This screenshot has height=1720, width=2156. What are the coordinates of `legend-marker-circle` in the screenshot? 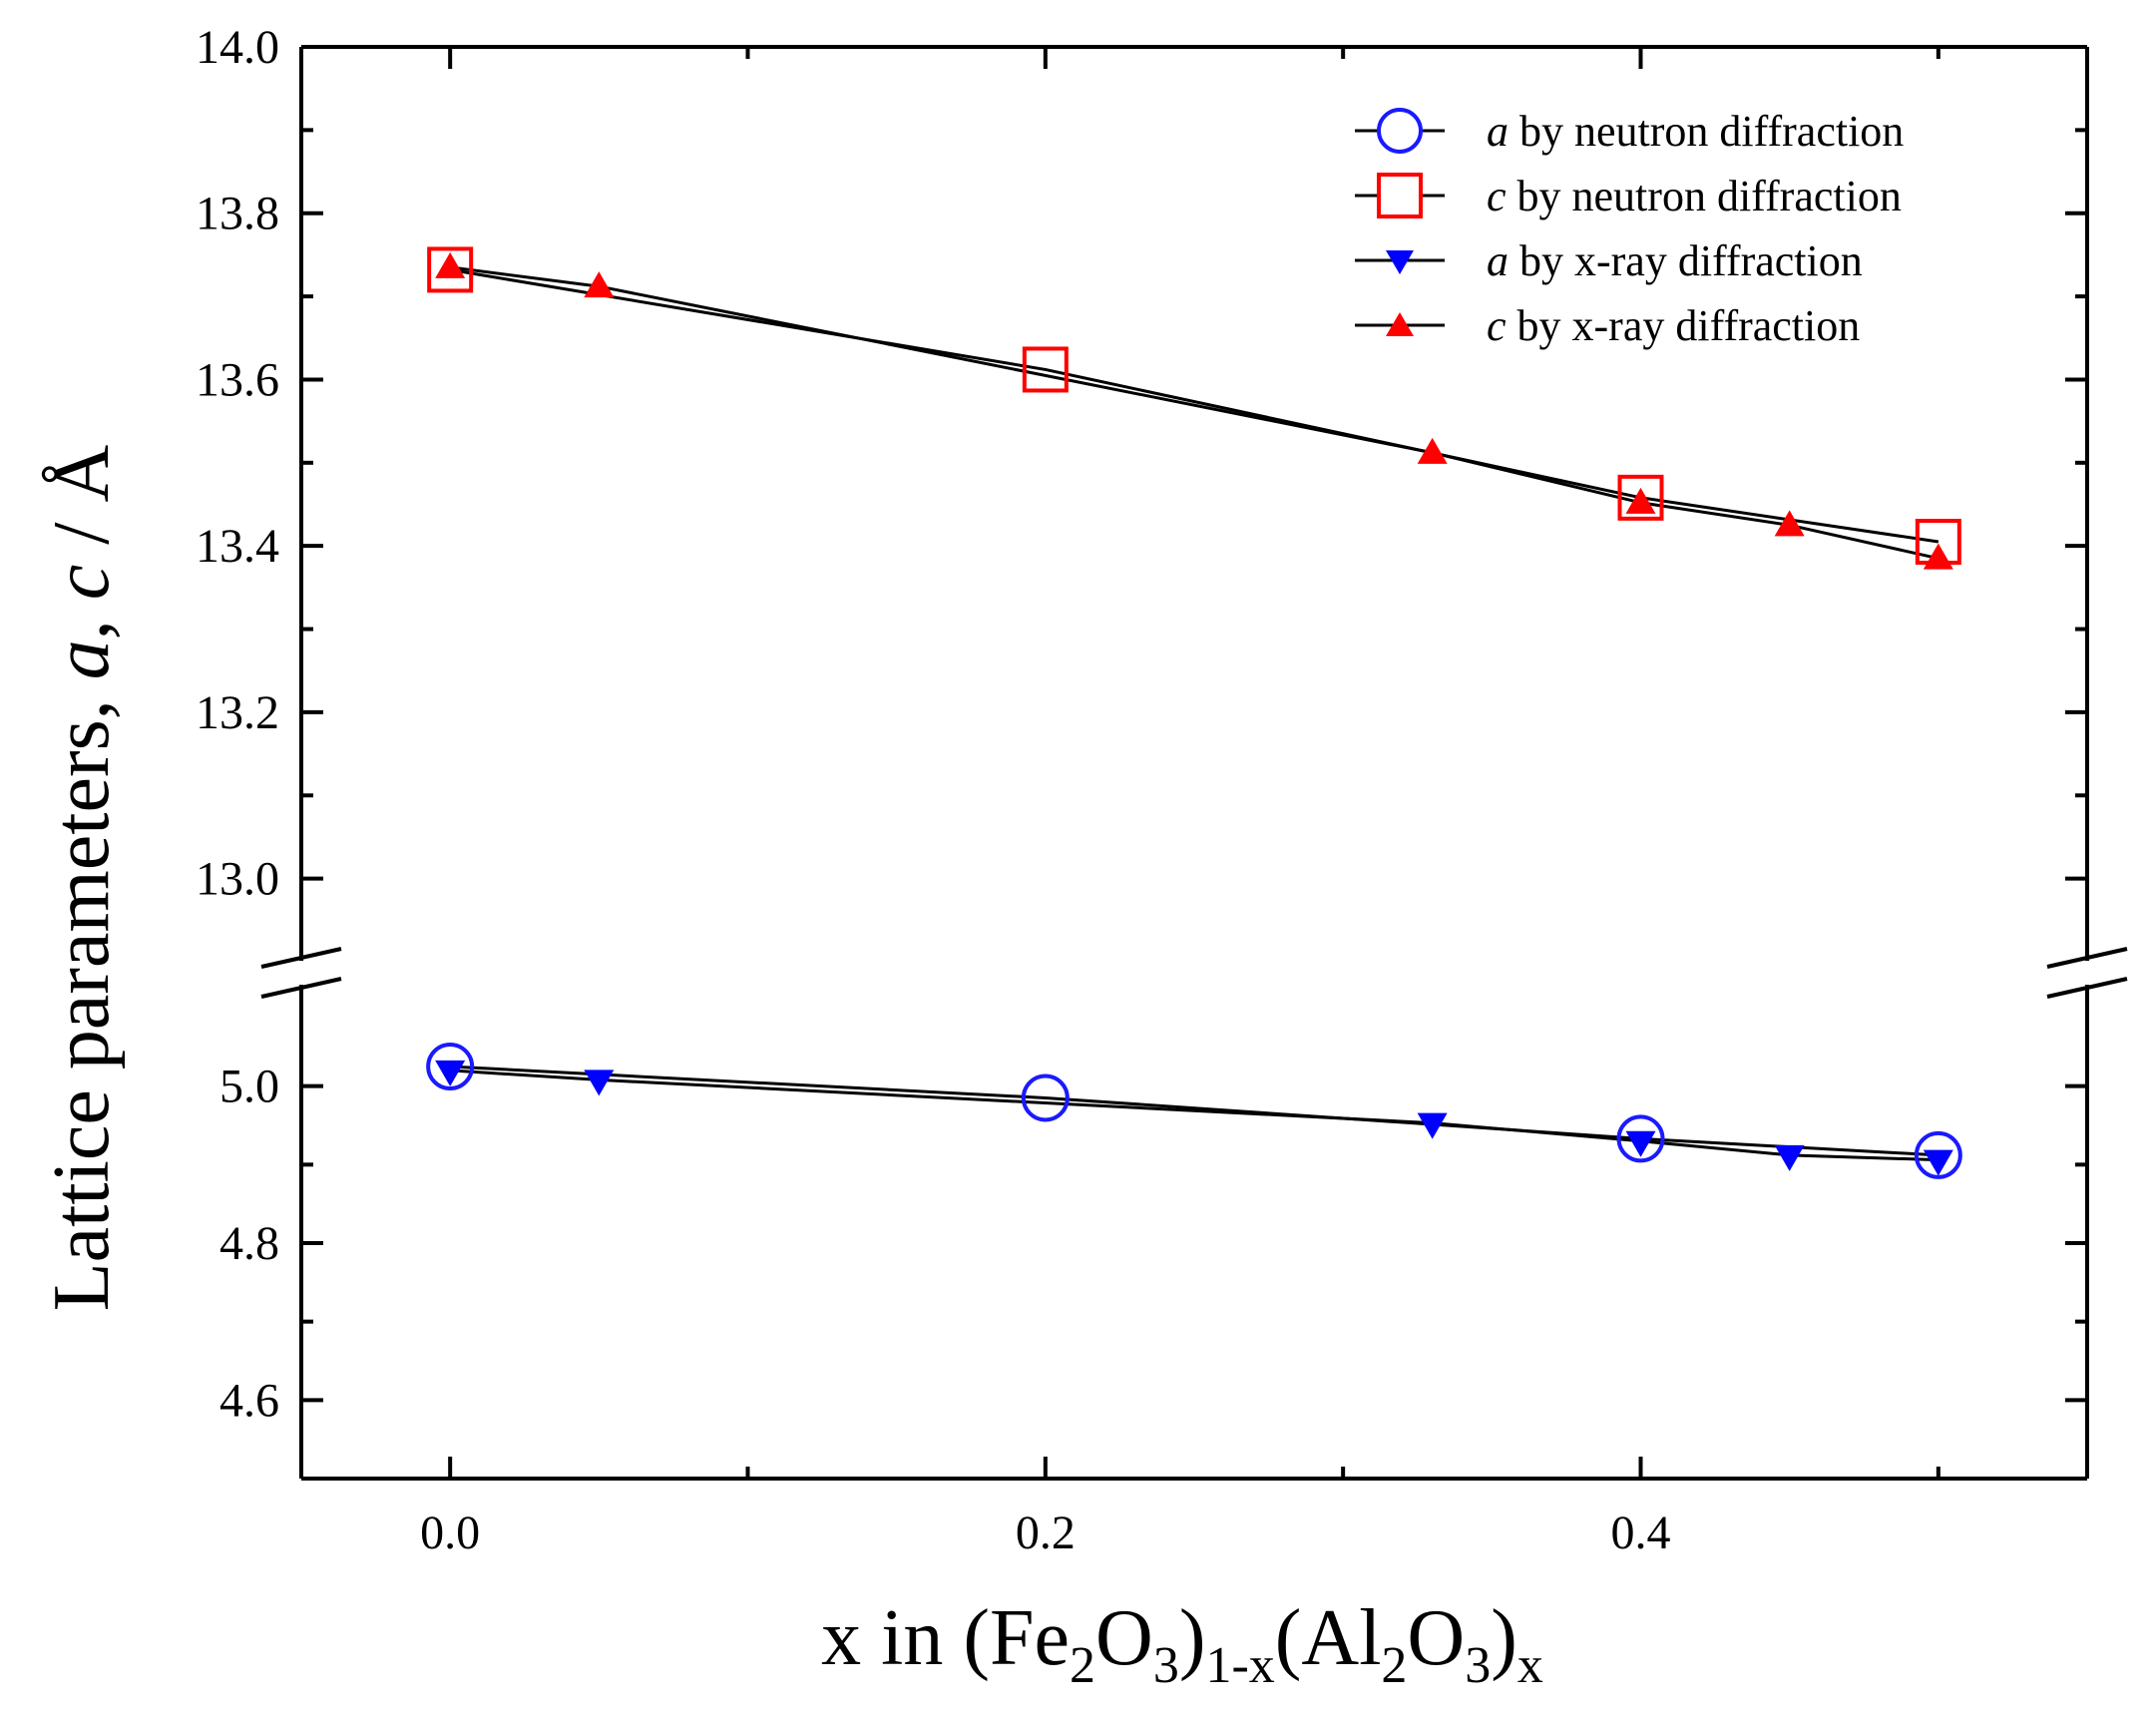 It's located at (1400, 131).